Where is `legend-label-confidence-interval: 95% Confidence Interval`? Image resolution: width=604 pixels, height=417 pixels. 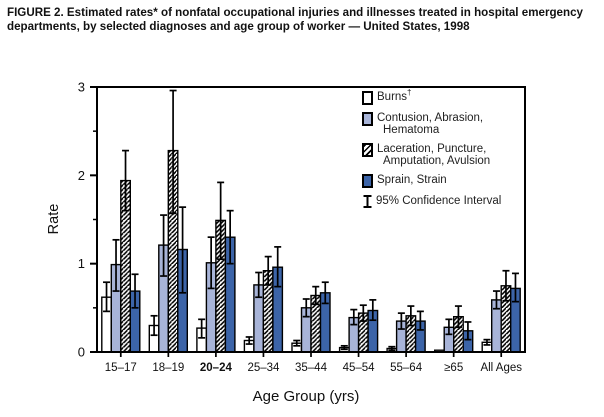 legend-label-confidence-interval: 95% Confidence Interval is located at coordinates (439, 201).